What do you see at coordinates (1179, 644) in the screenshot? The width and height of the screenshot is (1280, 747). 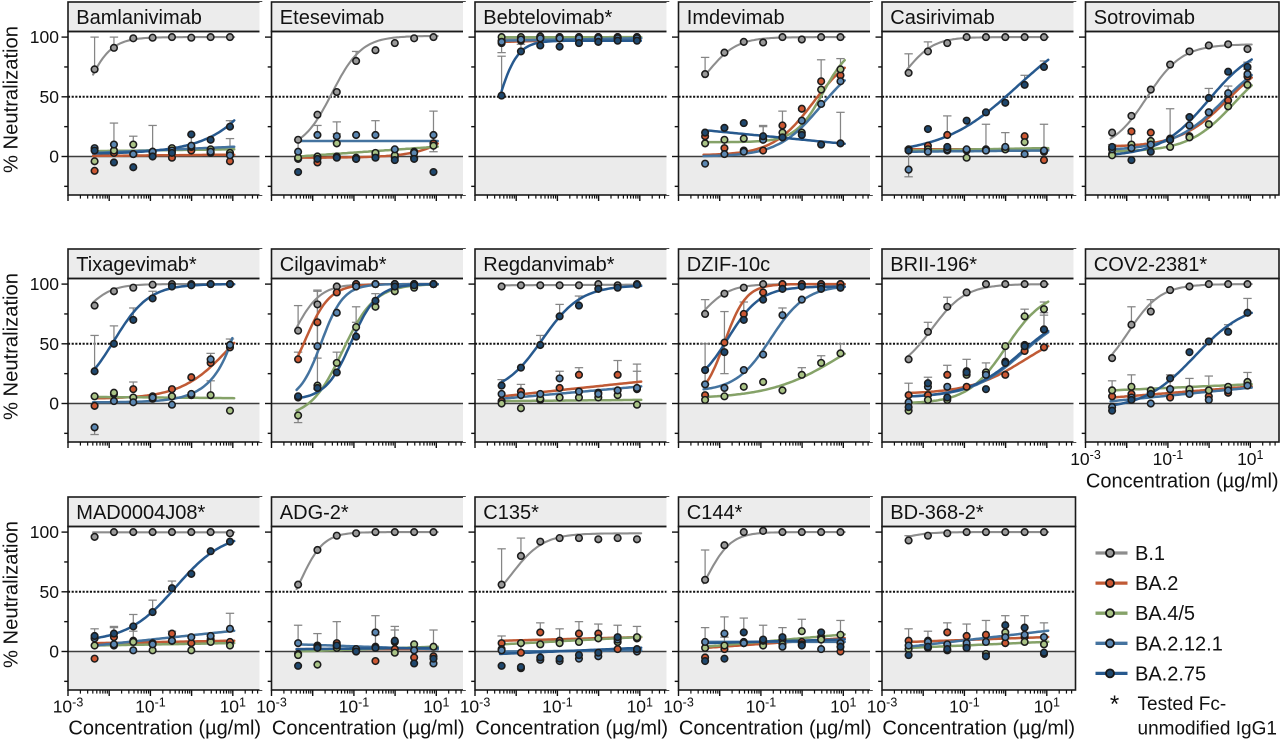 I see `svg-text: BA.2.12.1` at bounding box center [1179, 644].